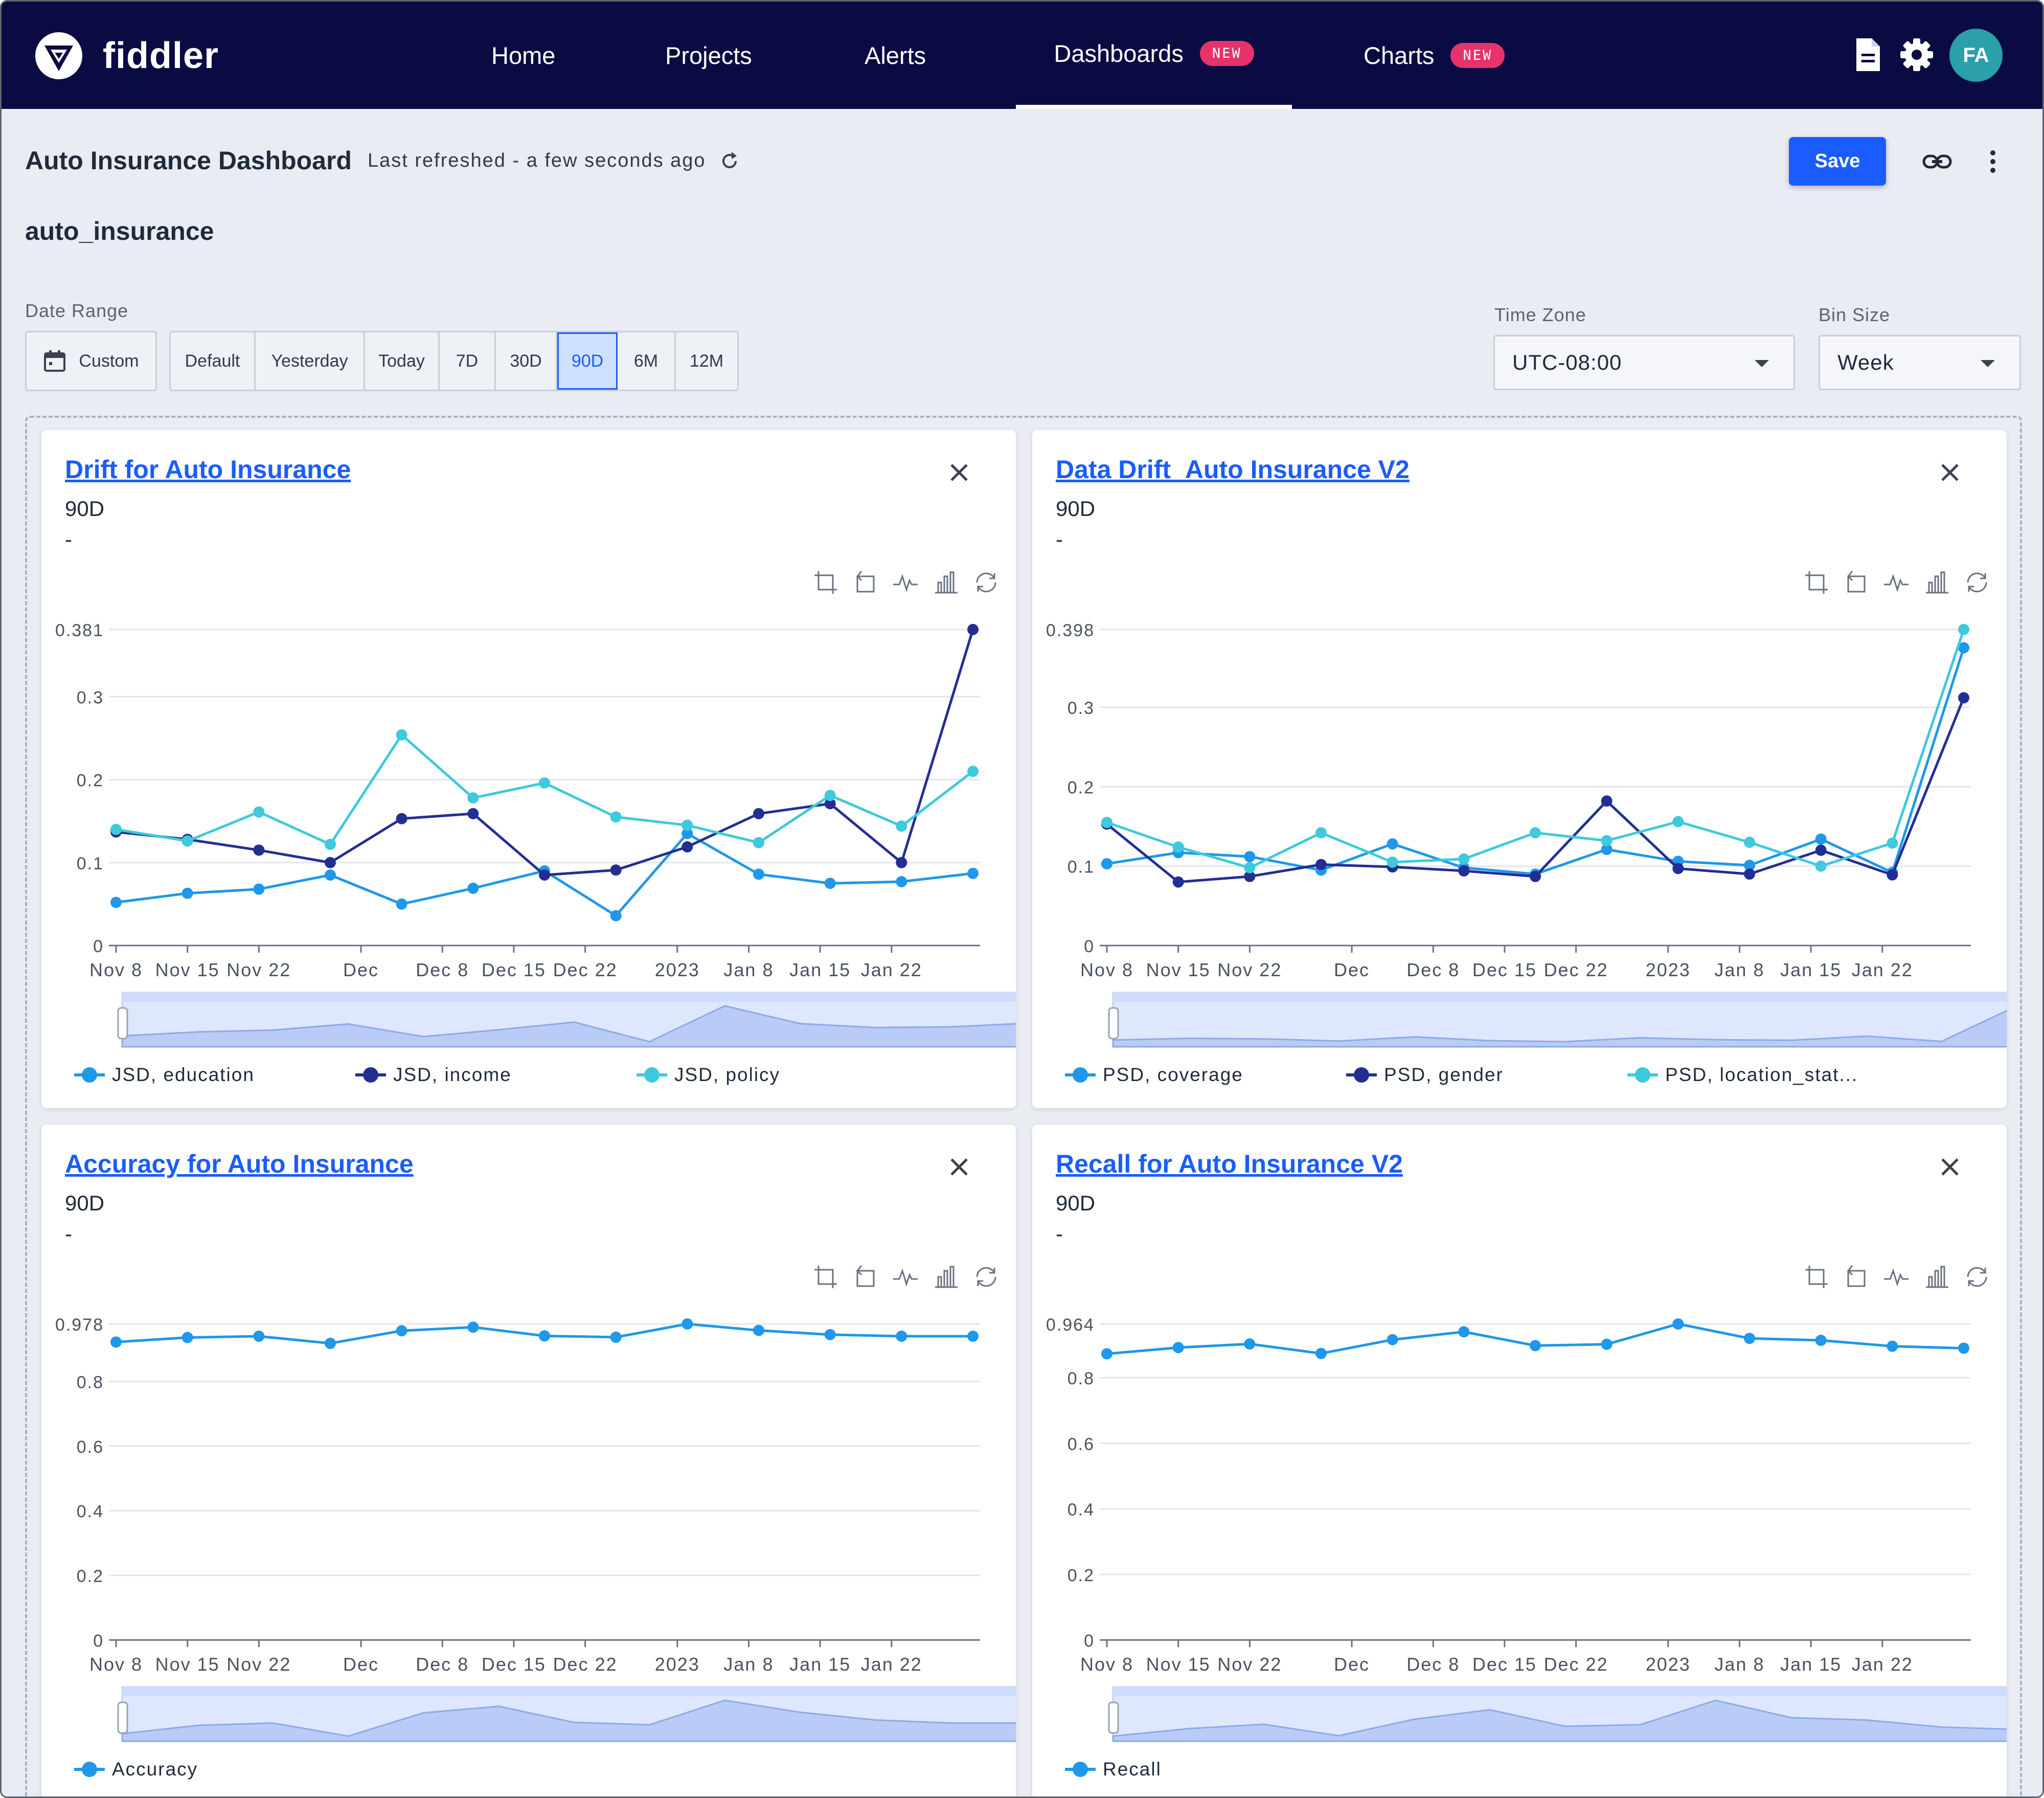 The width and height of the screenshot is (2044, 1798). Describe the element at coordinates (729, 161) in the screenshot. I see `refresh-icon` at that location.